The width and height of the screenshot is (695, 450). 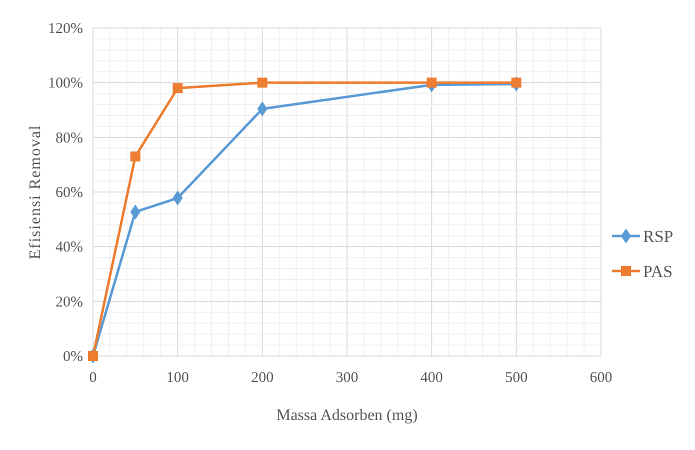 I want to click on x-tick-label: 200, so click(x=262, y=378).